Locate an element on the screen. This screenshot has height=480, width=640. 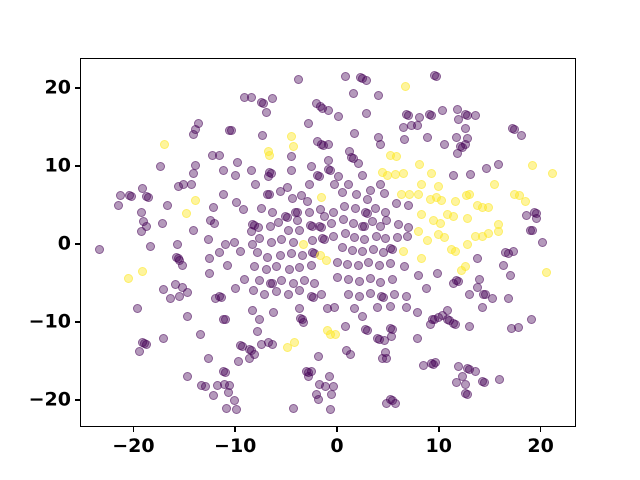
y-tick-label: −20 is located at coordinates (49, 399).